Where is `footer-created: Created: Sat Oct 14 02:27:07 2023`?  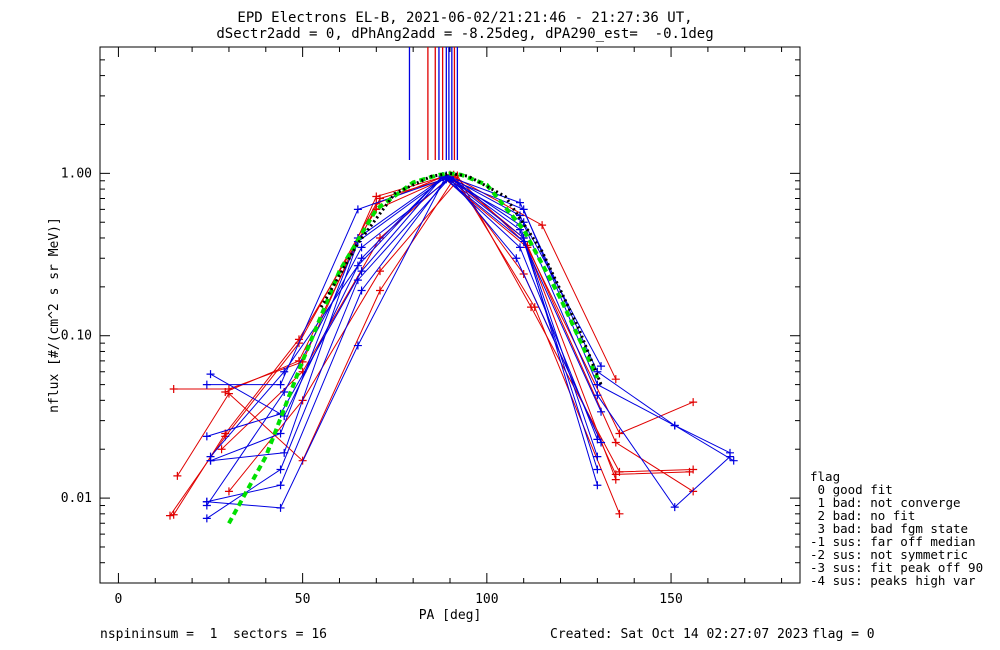 footer-created: Created: Sat Oct 14 02:27:07 2023 is located at coordinates (679, 634).